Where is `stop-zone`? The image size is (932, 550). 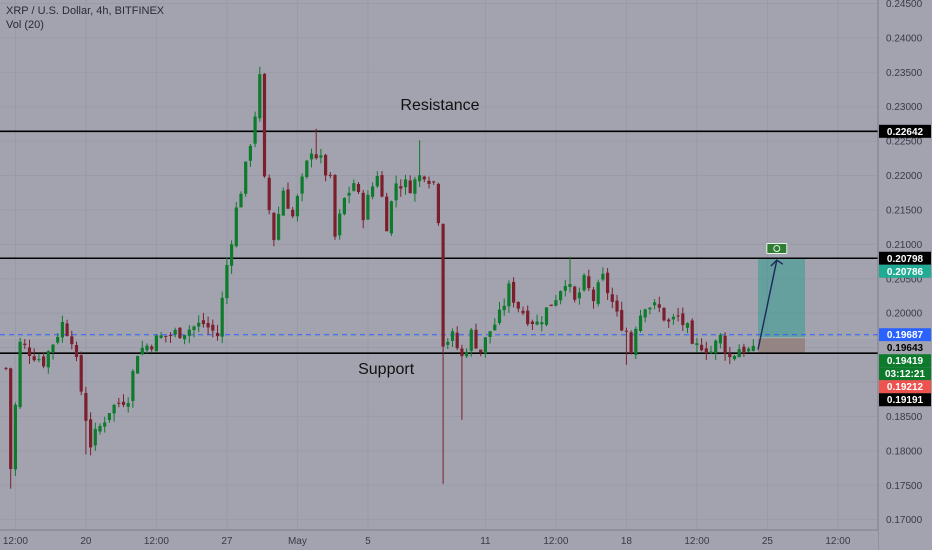
stop-zone is located at coordinates (781, 345).